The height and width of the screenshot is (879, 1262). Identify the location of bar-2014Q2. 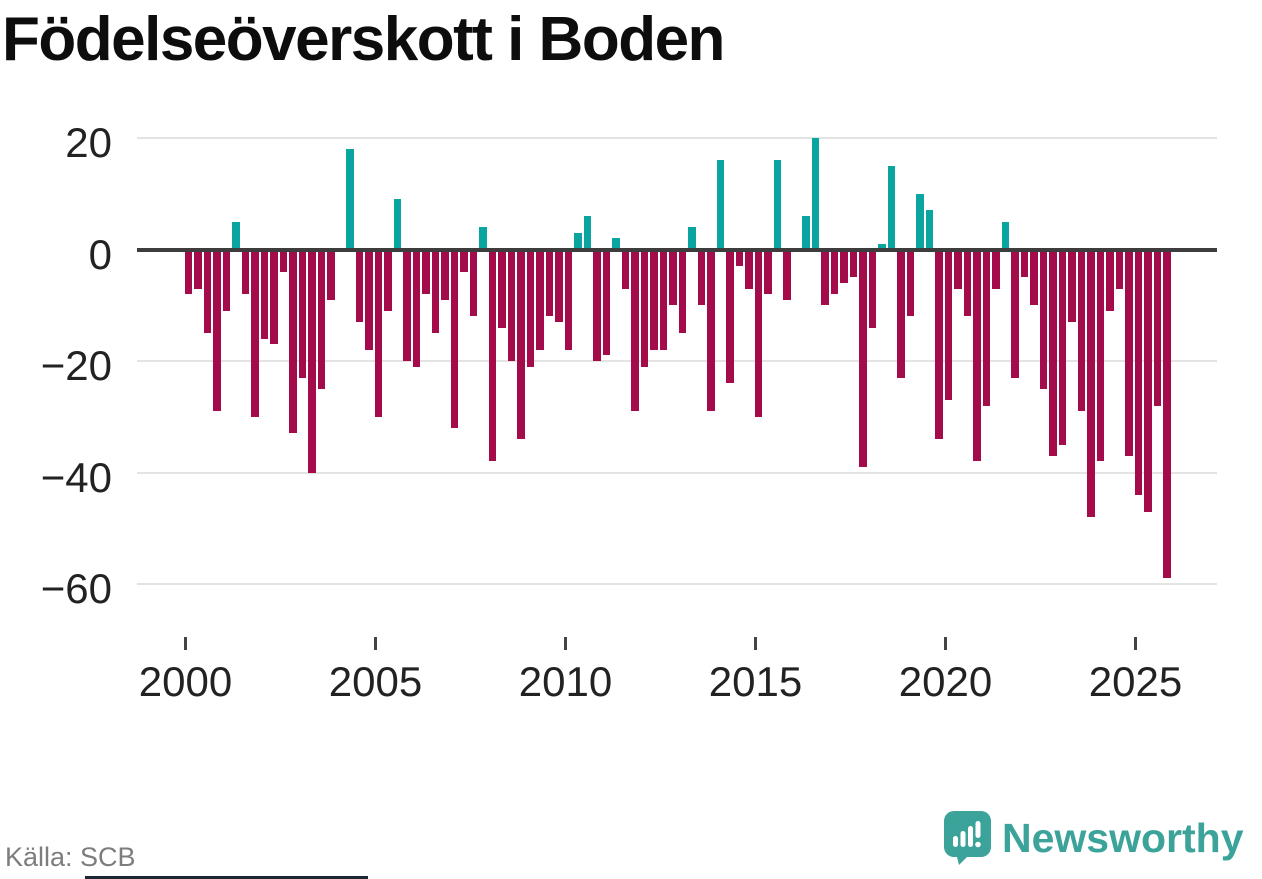
(730, 316).